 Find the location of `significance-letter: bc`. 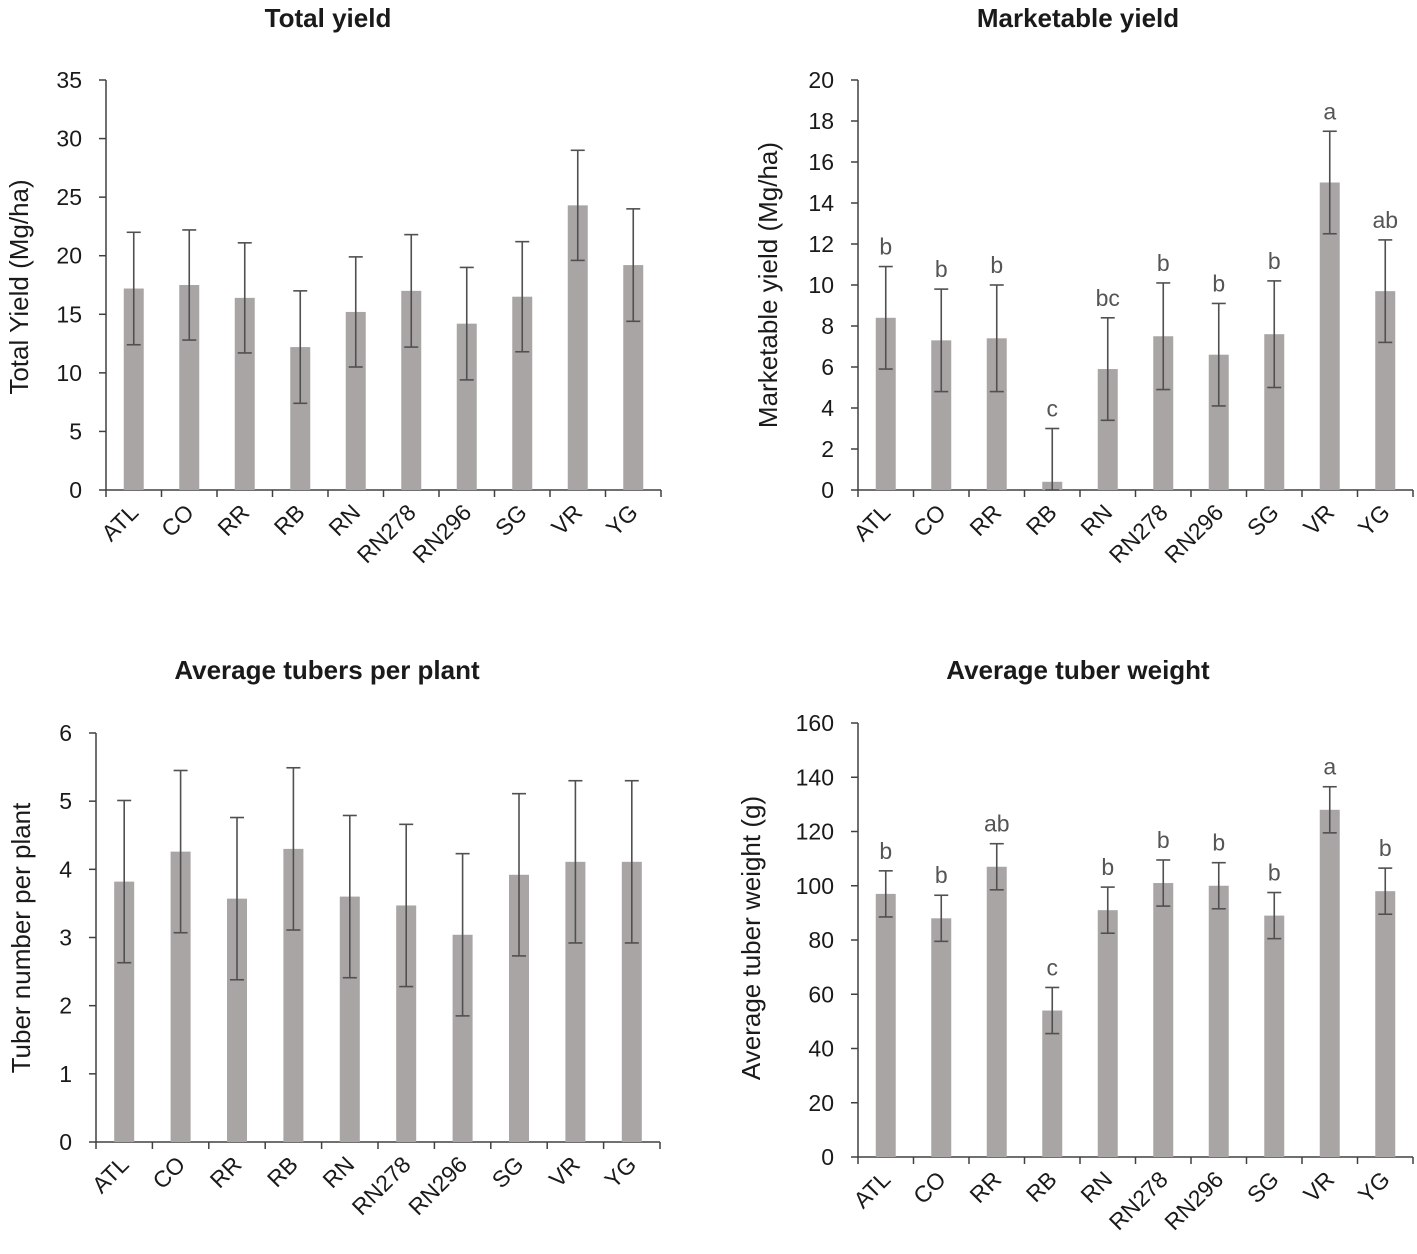

significance-letter: bc is located at coordinates (1108, 298).